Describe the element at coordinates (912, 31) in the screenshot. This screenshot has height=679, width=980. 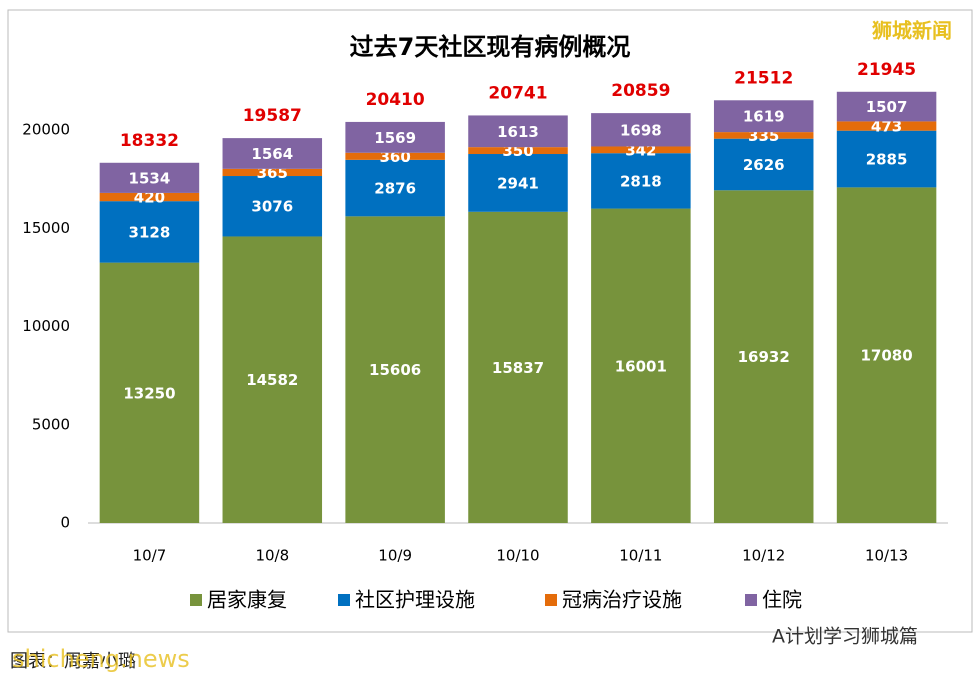
I see `brand-watermark: 狮城新闻` at that location.